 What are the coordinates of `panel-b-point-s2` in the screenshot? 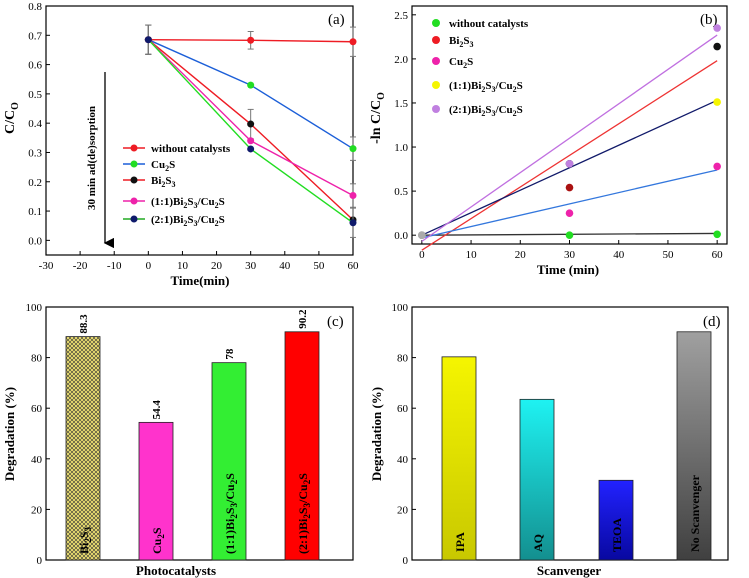 It's located at (717, 46).